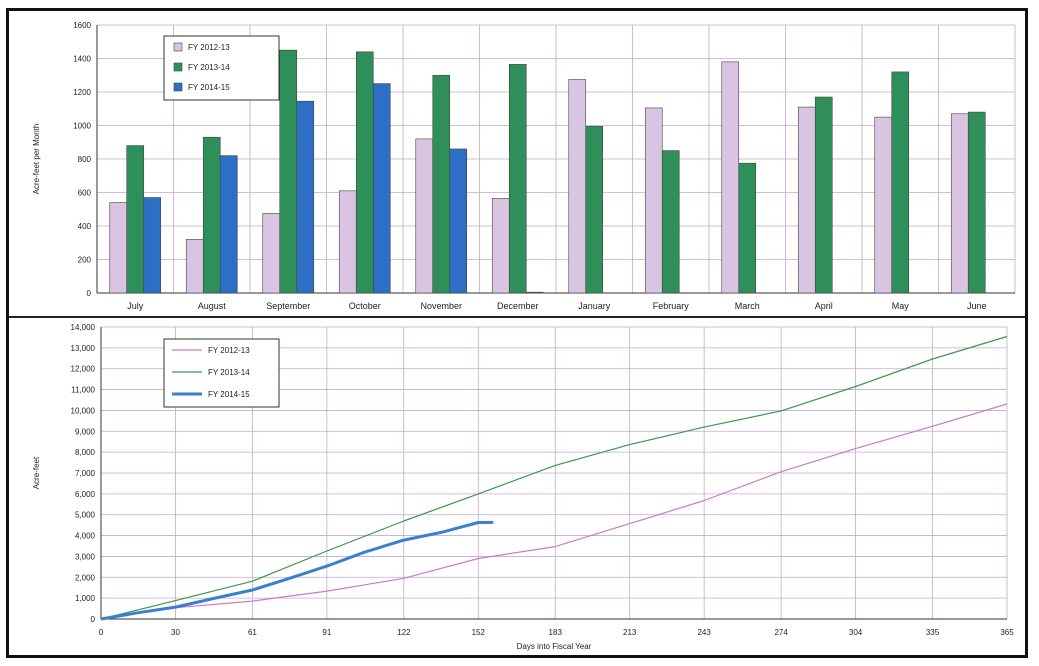 This screenshot has width=1039, height=666. What do you see at coordinates (933, 632) in the screenshot?
I see `line-x-tick-label: 335` at bounding box center [933, 632].